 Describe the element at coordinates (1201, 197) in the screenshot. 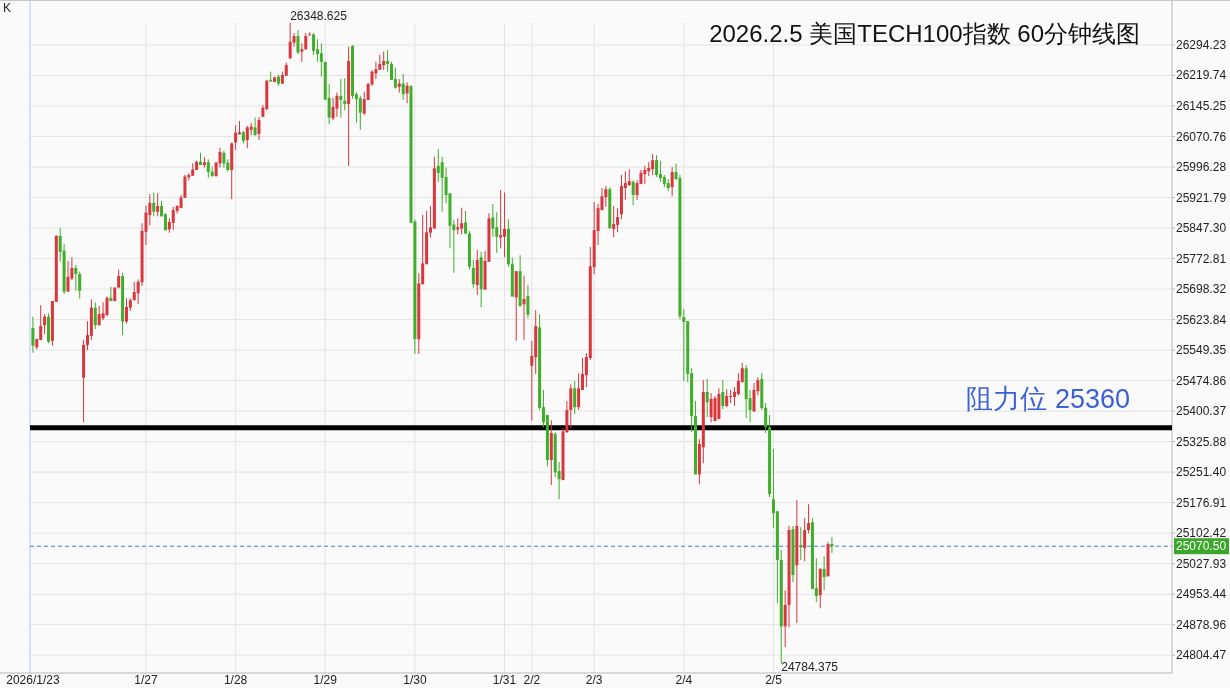

I see `y-tick-label: 25921.79` at that location.